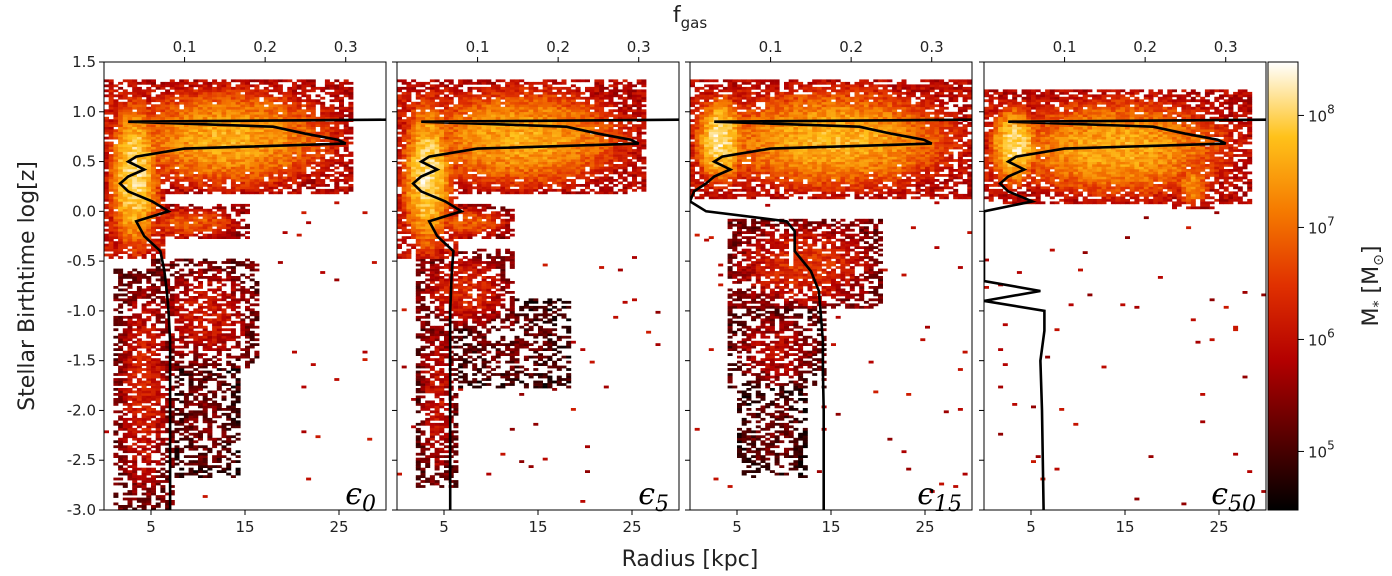 The image size is (1392, 576). I want to click on colorbar-tick-label: 10⁵, so click(1321, 449).